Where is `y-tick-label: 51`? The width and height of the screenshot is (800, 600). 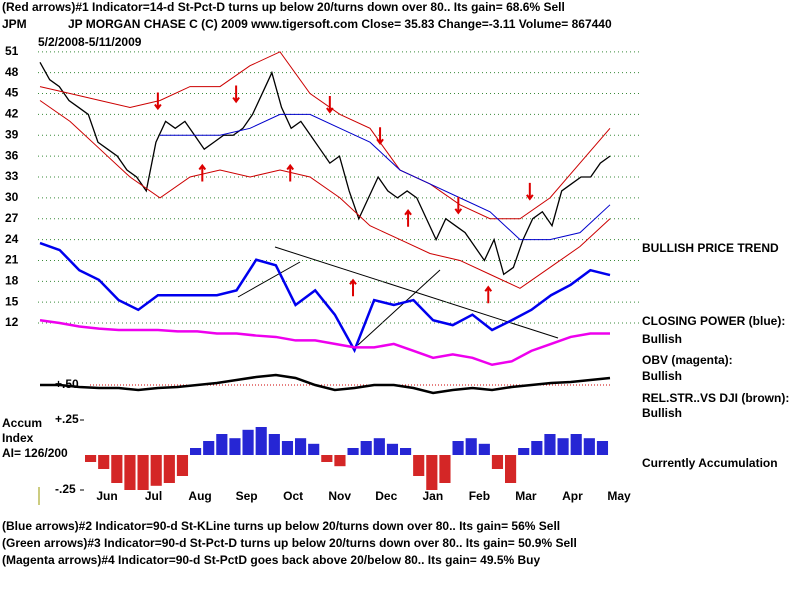 y-tick-label: 51 is located at coordinates (12, 51).